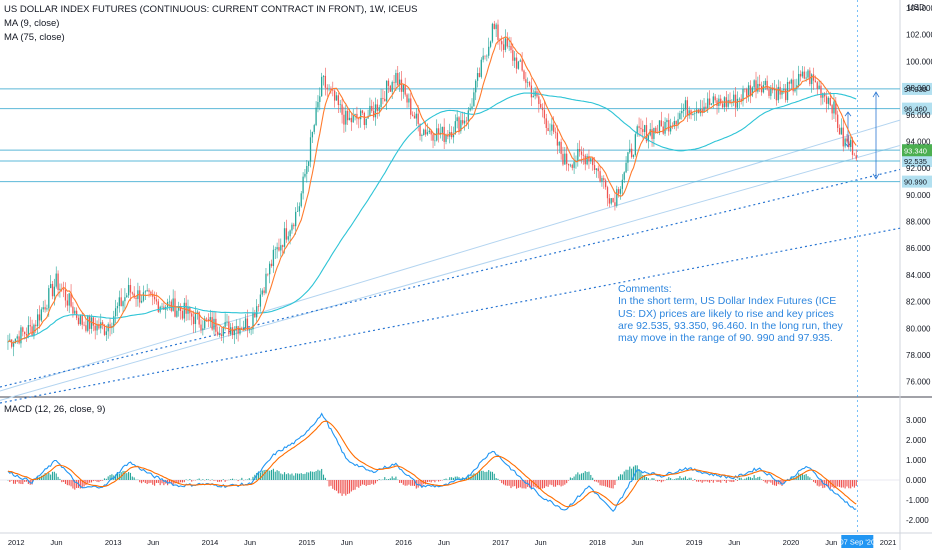 This screenshot has height=550, width=932. What do you see at coordinates (34, 37) in the screenshot?
I see `ma75-legend: MA (75, close)` at bounding box center [34, 37].